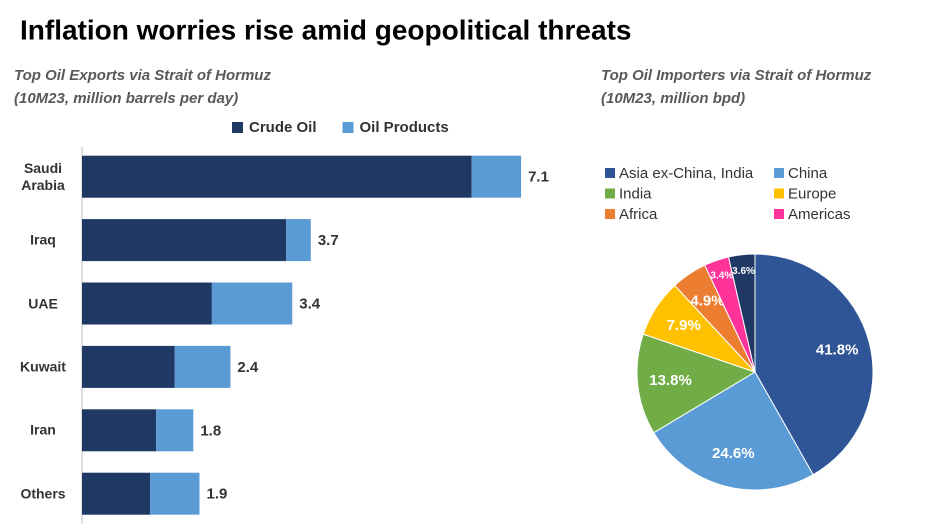 The width and height of the screenshot is (948, 531). What do you see at coordinates (707, 301) in the screenshot?
I see `data-label: 4.9%` at bounding box center [707, 301].